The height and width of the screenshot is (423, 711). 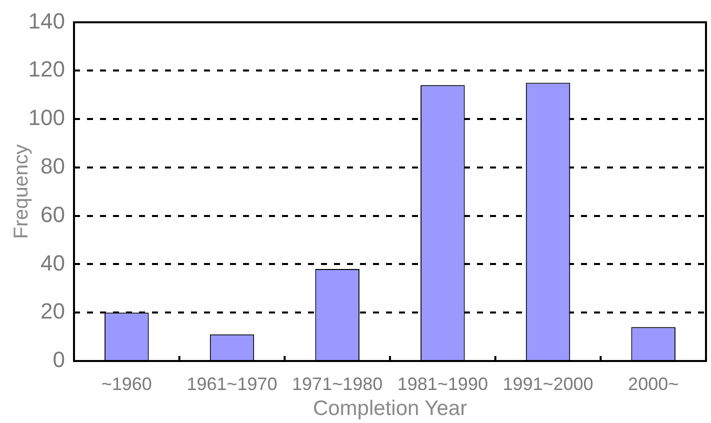 I want to click on y-tick-label: 100, so click(x=46, y=117).